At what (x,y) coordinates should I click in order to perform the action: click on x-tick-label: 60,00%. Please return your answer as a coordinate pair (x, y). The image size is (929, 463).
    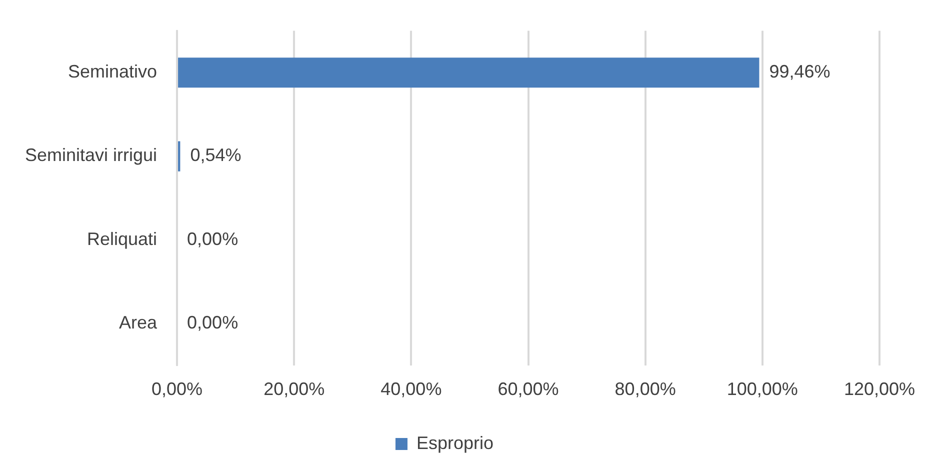
    Looking at the image, I should click on (528, 389).